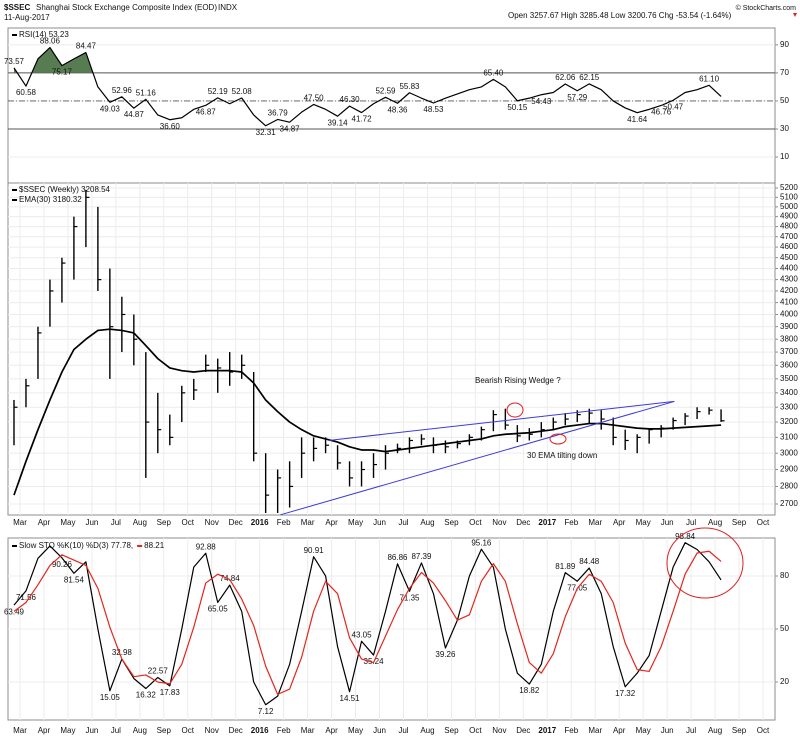  What do you see at coordinates (547, 730) in the screenshot?
I see `x-tick-label: 2017` at bounding box center [547, 730].